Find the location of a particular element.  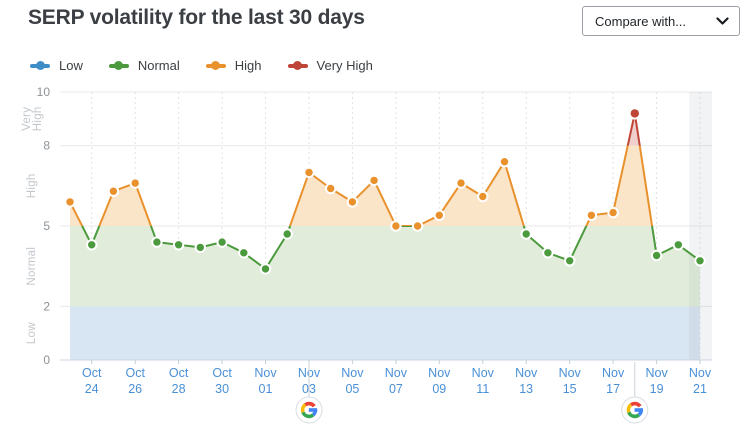

y-axis-zone-label: High is located at coordinates (32, 185).